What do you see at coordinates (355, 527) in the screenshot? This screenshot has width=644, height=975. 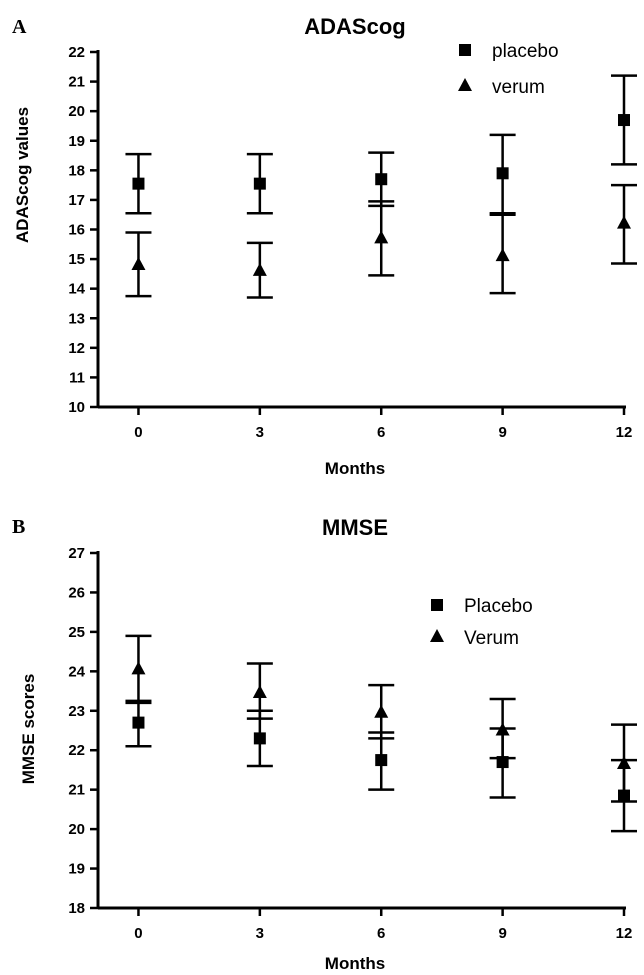 I see `chart-title: MMSE` at bounding box center [355, 527].